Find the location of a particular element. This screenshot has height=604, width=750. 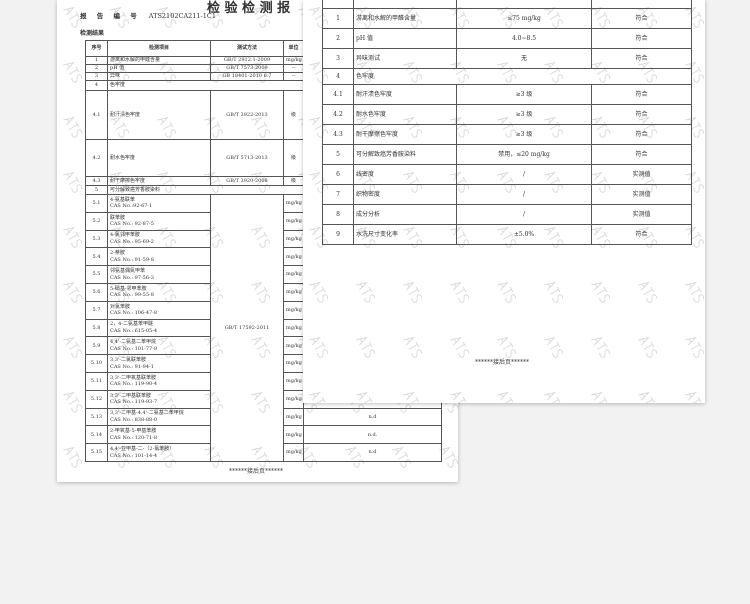

test-item: 对氯苯胺 CAS No.: 106-47-8 is located at coordinates (159, 310).